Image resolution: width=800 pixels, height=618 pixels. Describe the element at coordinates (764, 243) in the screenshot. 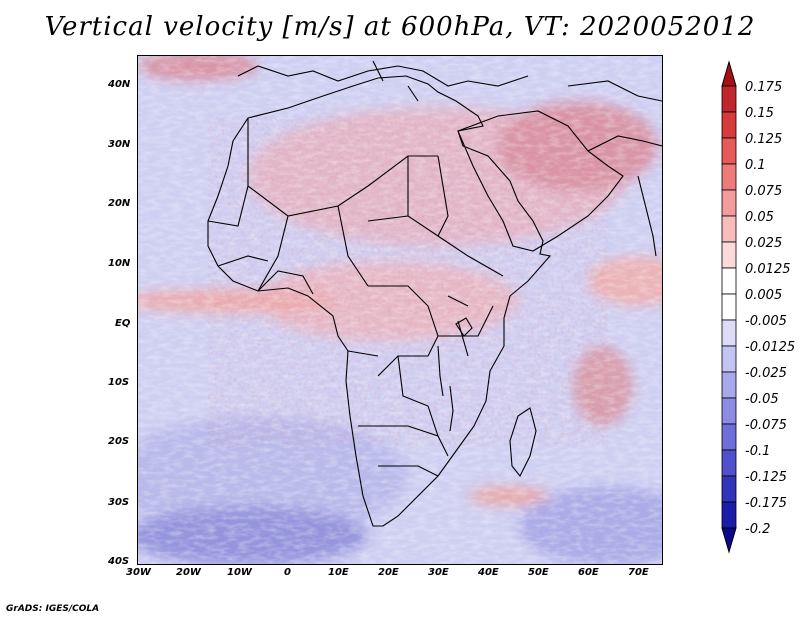

I see `colorbar-label: 0.025` at that location.